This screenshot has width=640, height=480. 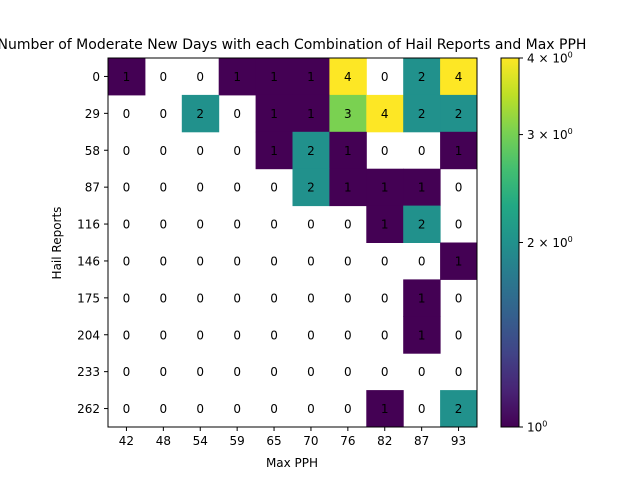 What do you see at coordinates (347, 441) in the screenshot?
I see `x-tick-label: 76` at bounding box center [347, 441].